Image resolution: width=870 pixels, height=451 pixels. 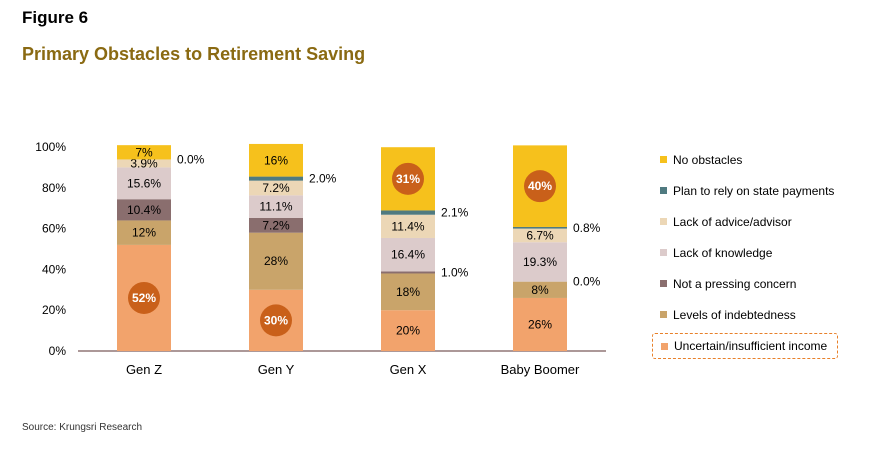 I want to click on x-category-label: Gen X, so click(x=408, y=369).